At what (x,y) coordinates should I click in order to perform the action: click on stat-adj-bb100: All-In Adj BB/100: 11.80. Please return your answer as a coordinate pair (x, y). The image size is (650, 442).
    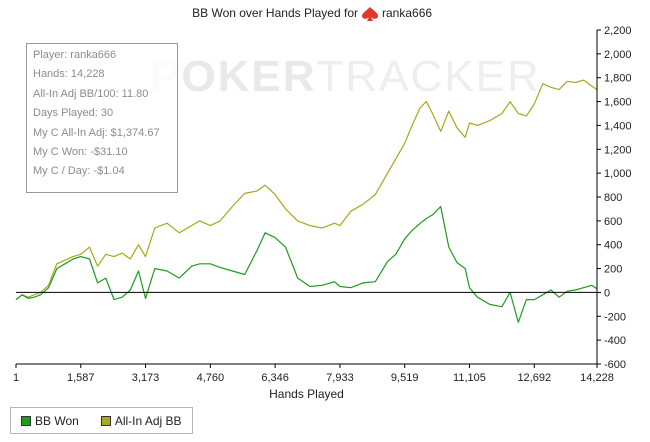
    Looking at the image, I should click on (91, 93).